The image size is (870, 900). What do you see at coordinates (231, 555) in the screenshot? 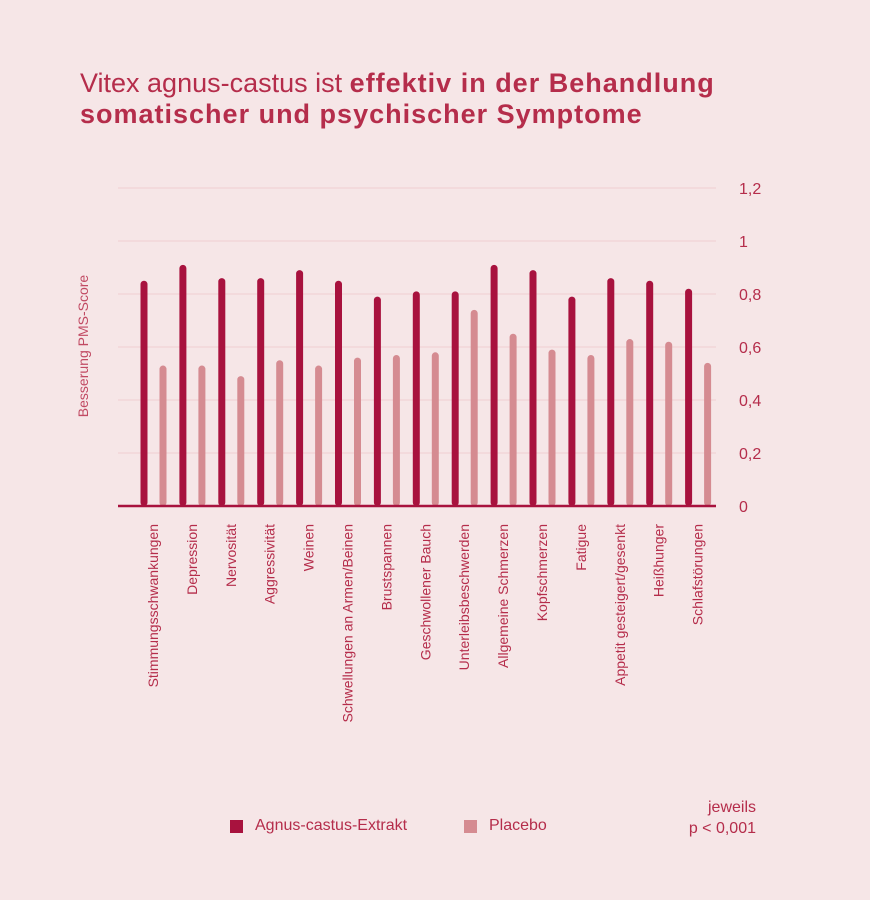
I see `category-label: Nervosität` at bounding box center [231, 555].